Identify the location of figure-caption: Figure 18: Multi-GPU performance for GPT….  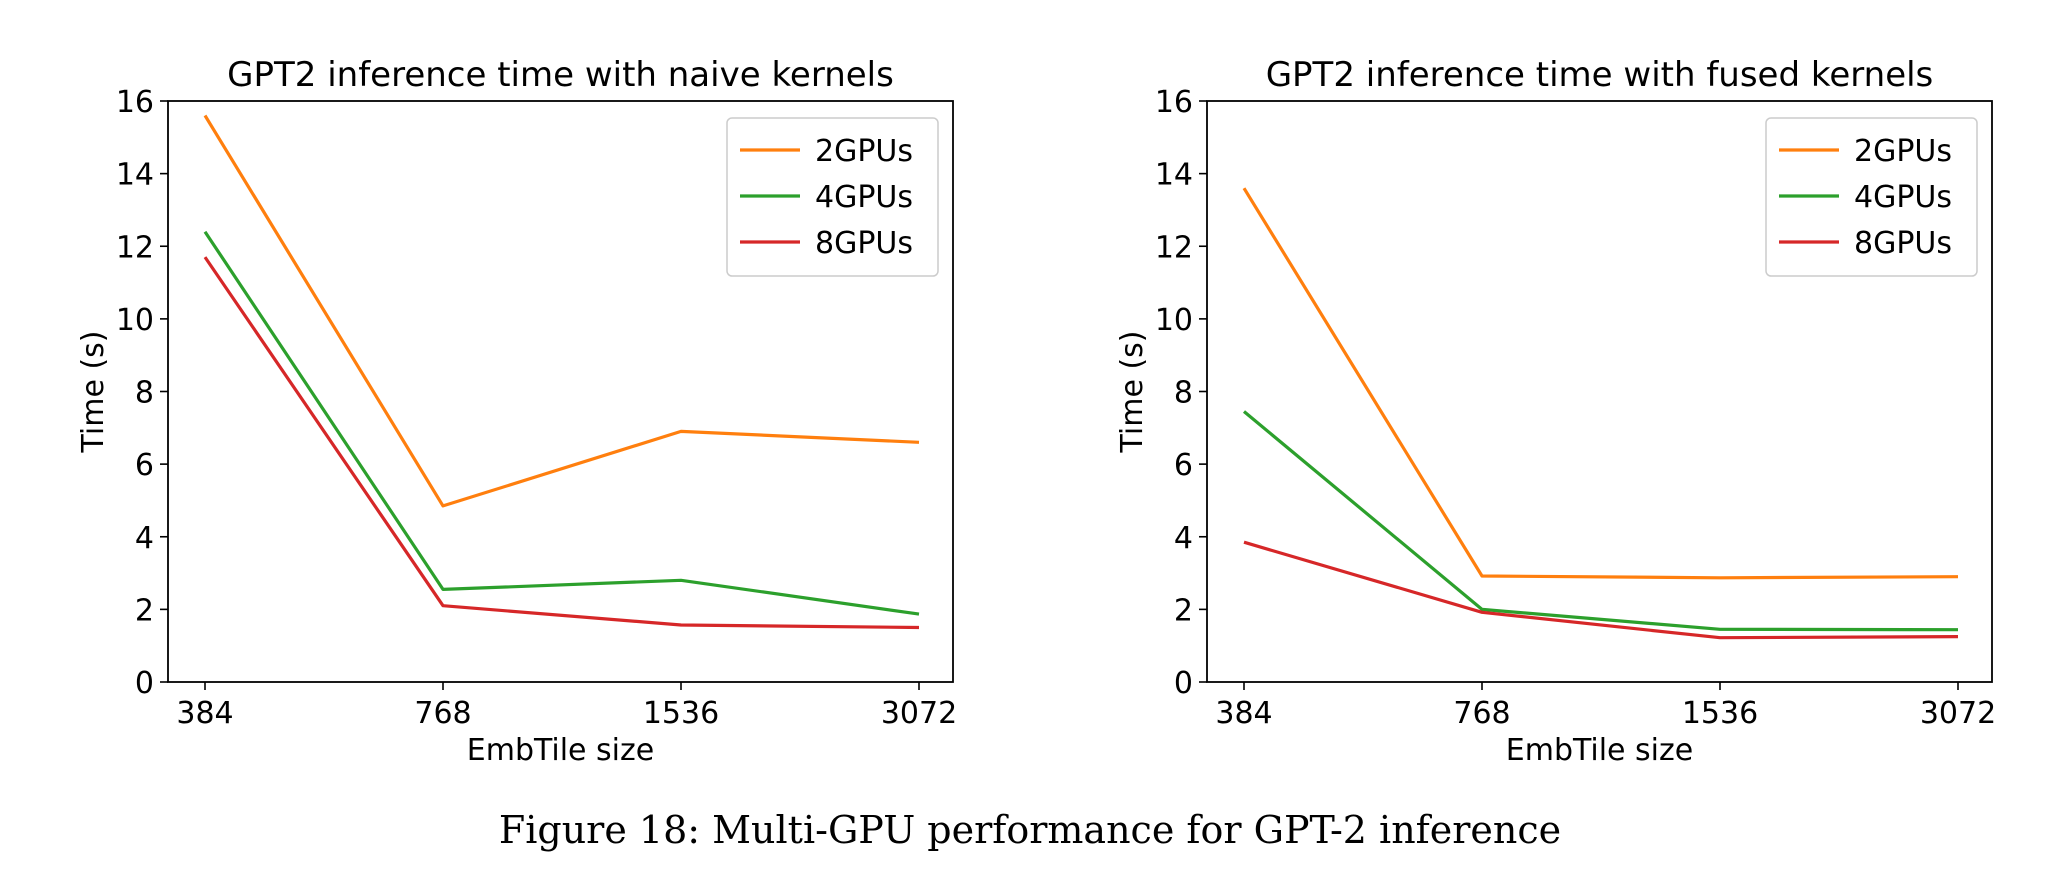
(1030, 830).